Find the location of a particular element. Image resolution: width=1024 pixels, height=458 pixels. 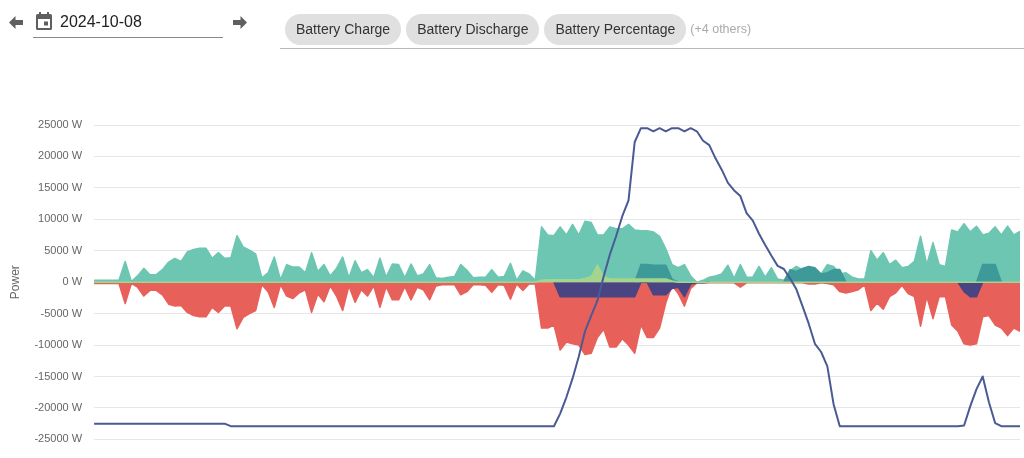

y-tick-label: 0 W is located at coordinates (72, 281).